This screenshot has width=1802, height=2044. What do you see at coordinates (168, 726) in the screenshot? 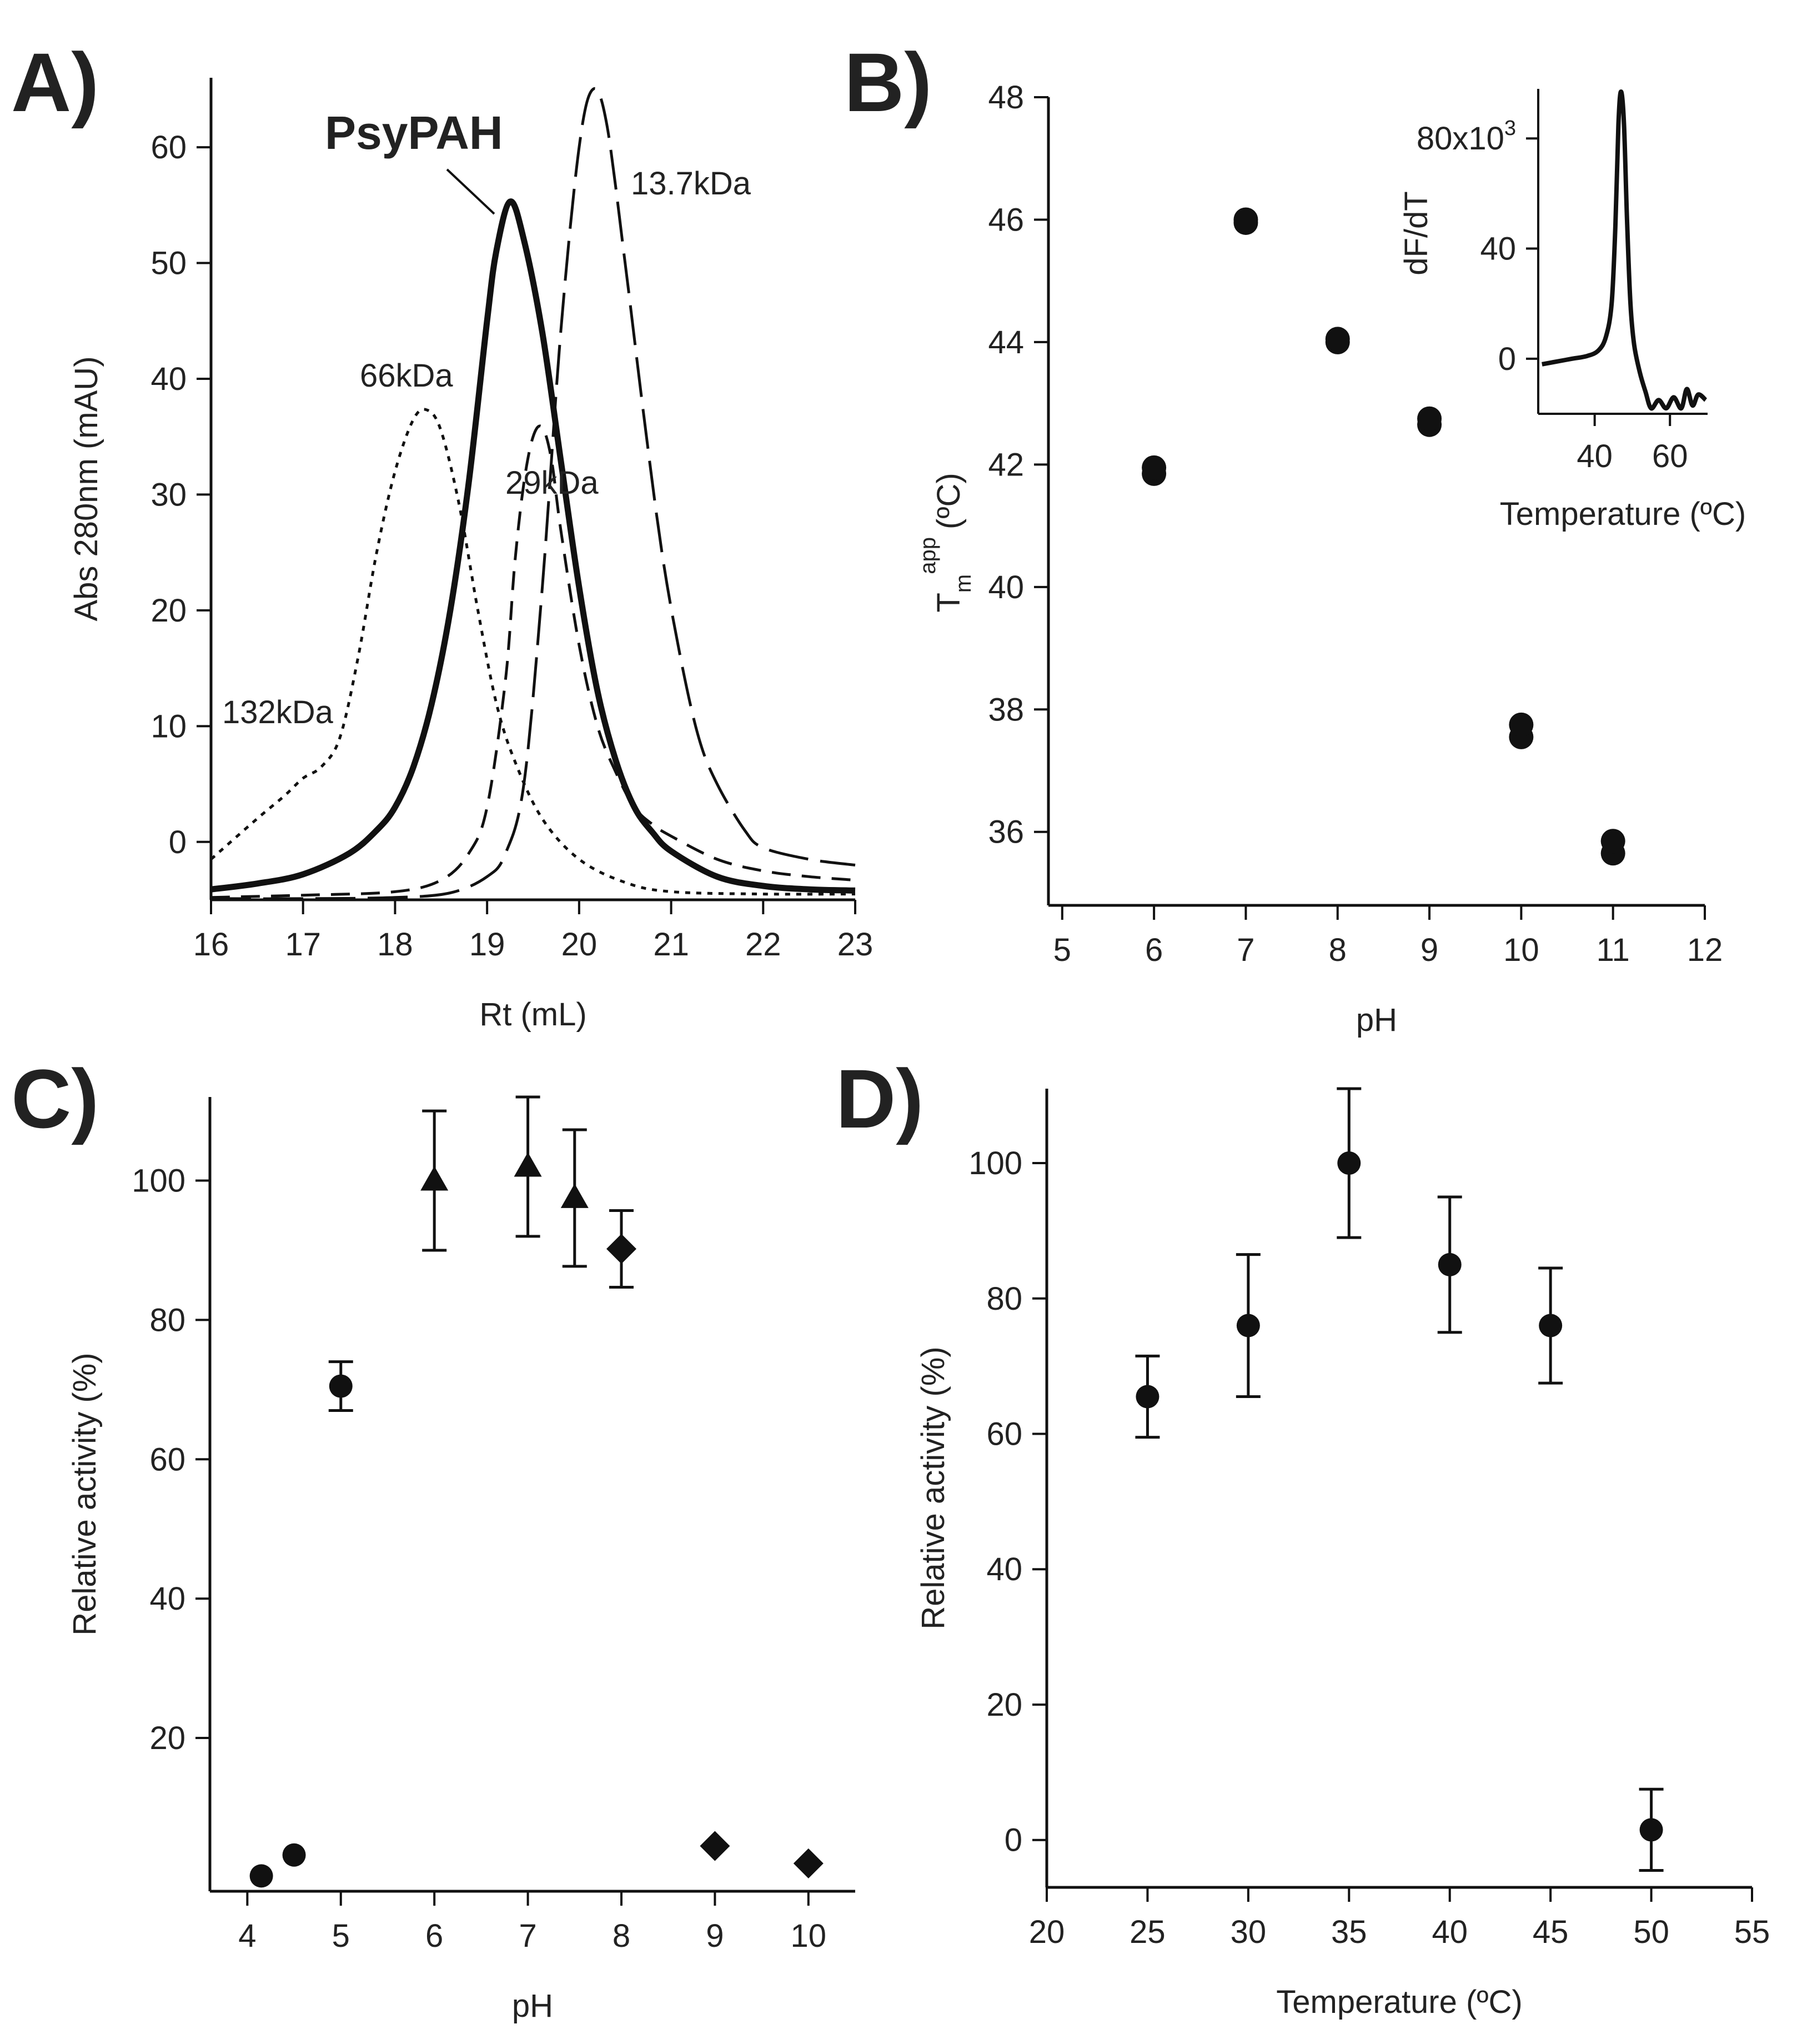
I see `y-tick-label: 10` at bounding box center [168, 726].